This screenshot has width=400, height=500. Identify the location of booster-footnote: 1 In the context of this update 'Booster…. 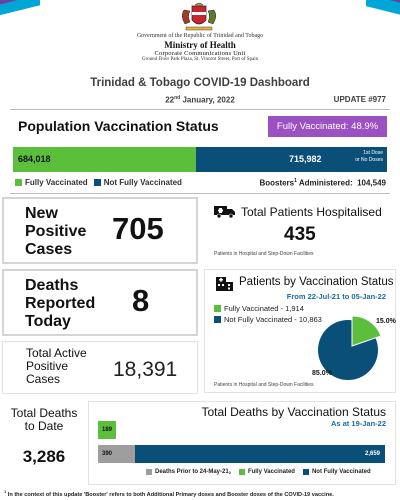
(169, 493).